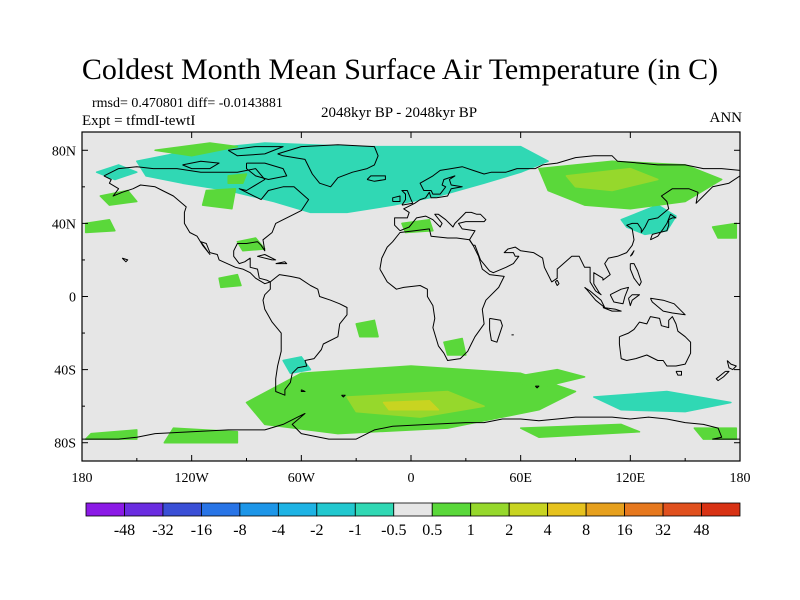 The width and height of the screenshot is (800, 600). What do you see at coordinates (124, 530) in the screenshot?
I see `colorbar-label: -48` at bounding box center [124, 530].